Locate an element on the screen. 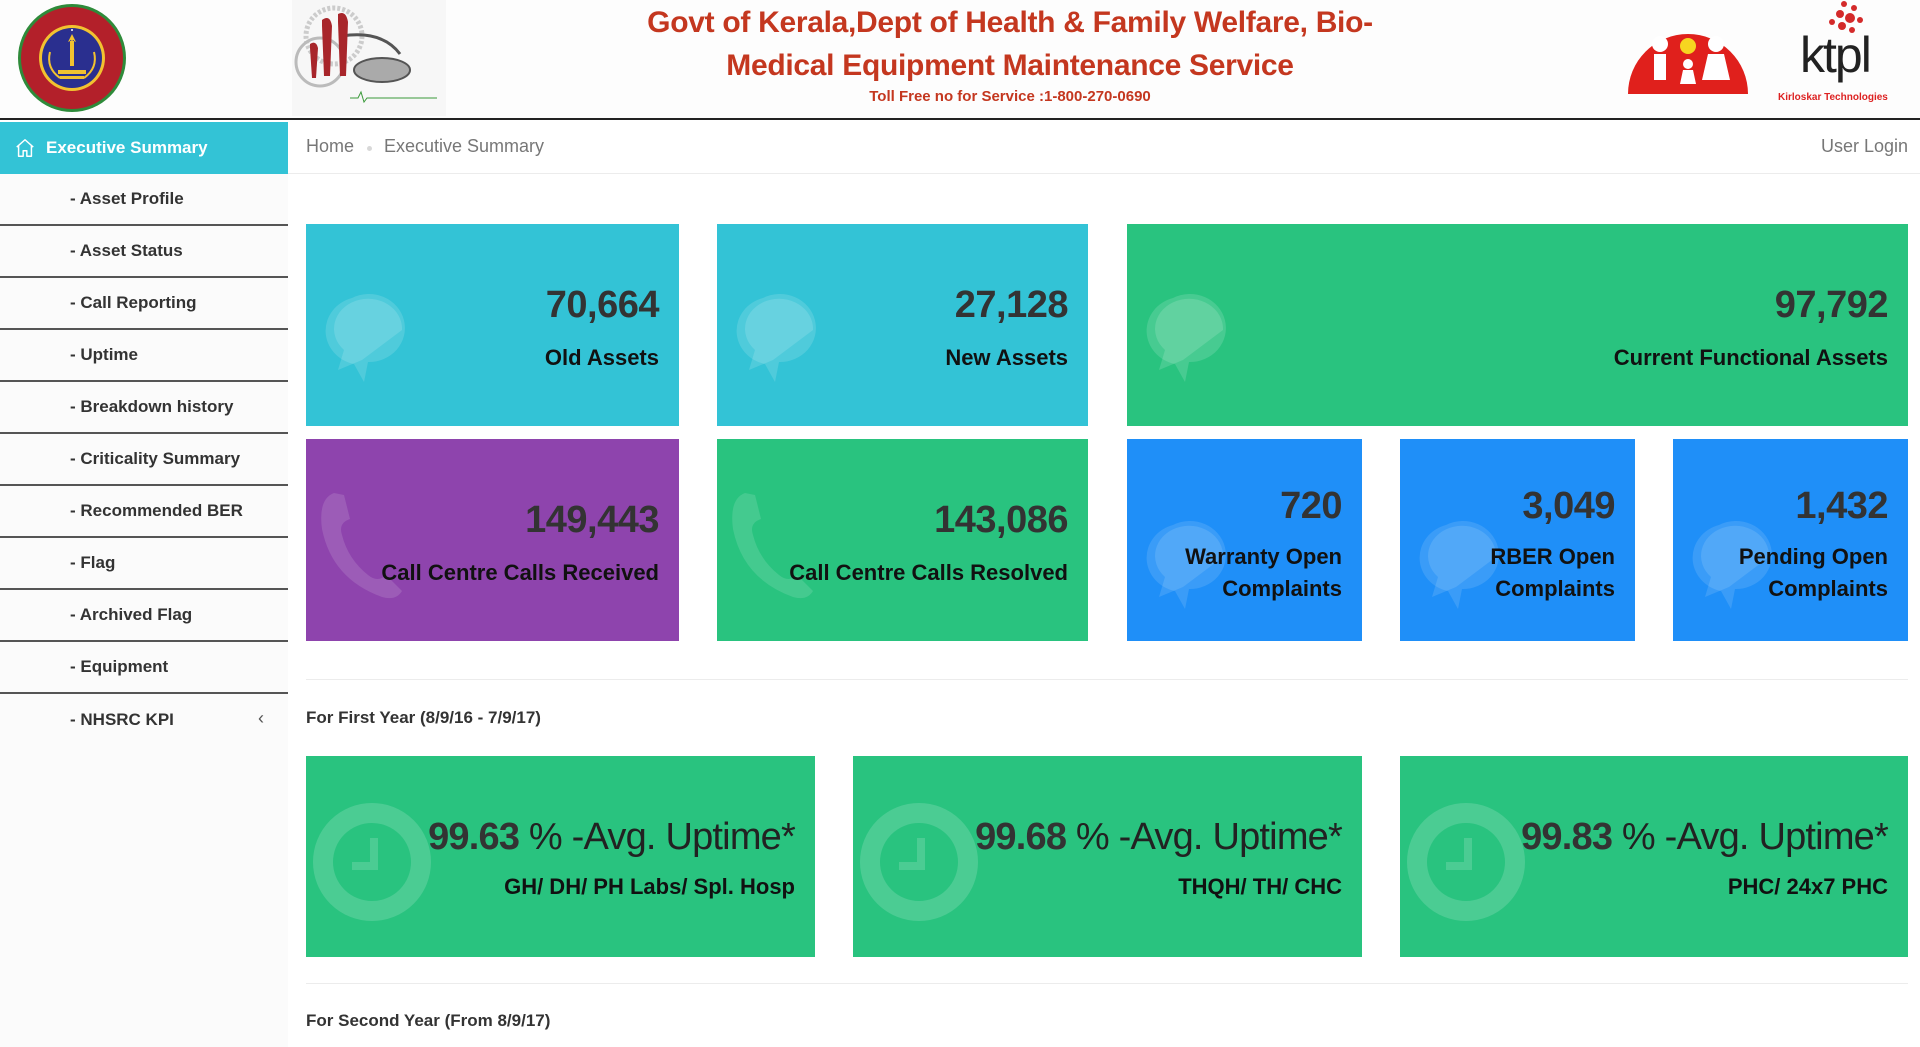 This screenshot has width=1920, height=1047. breadcrumb-current: Executive Summary is located at coordinates (464, 146).